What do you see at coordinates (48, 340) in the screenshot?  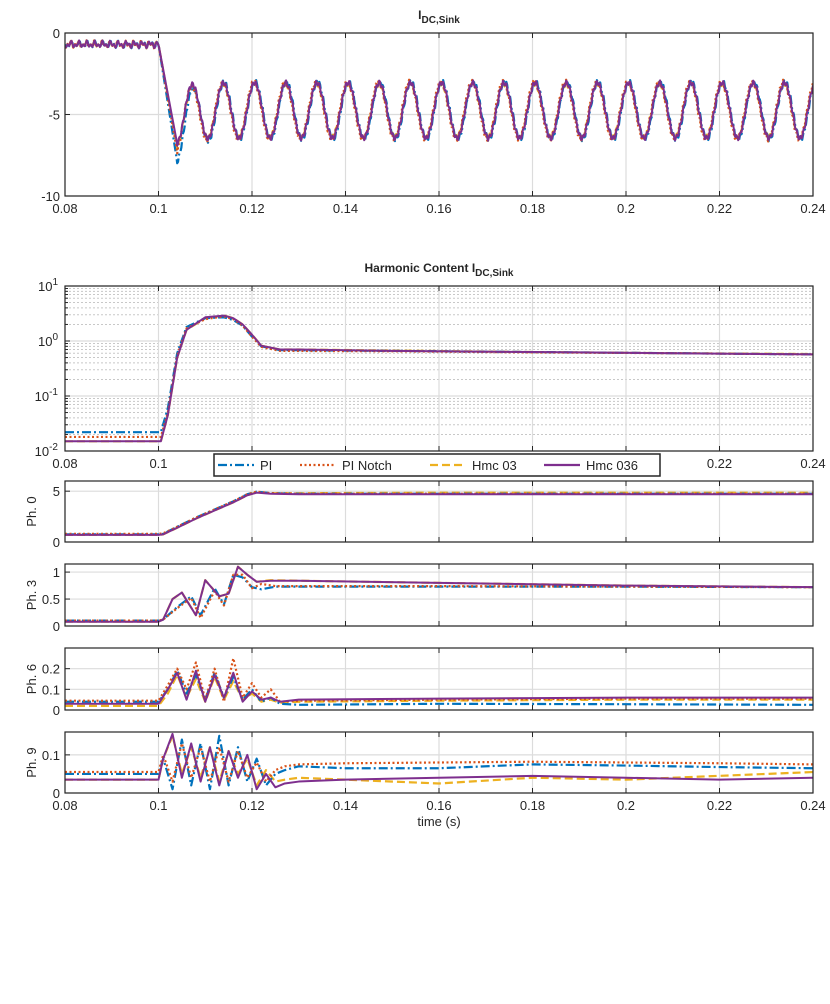 I see `y-tick-label: 10⁰` at bounding box center [48, 340].